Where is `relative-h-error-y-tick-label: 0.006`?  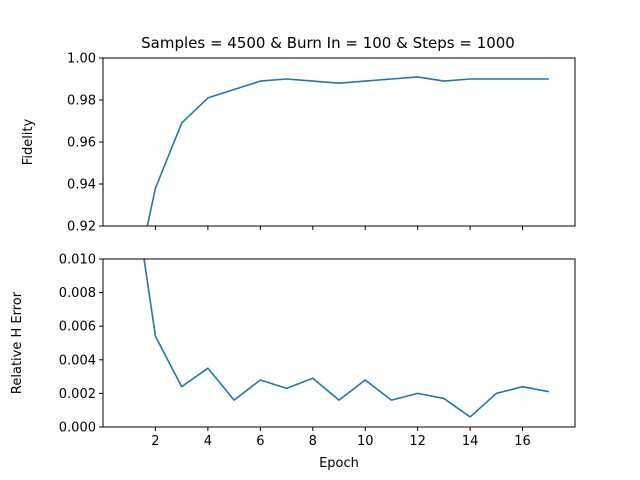
relative-h-error-y-tick-label: 0.006 is located at coordinates (77, 327).